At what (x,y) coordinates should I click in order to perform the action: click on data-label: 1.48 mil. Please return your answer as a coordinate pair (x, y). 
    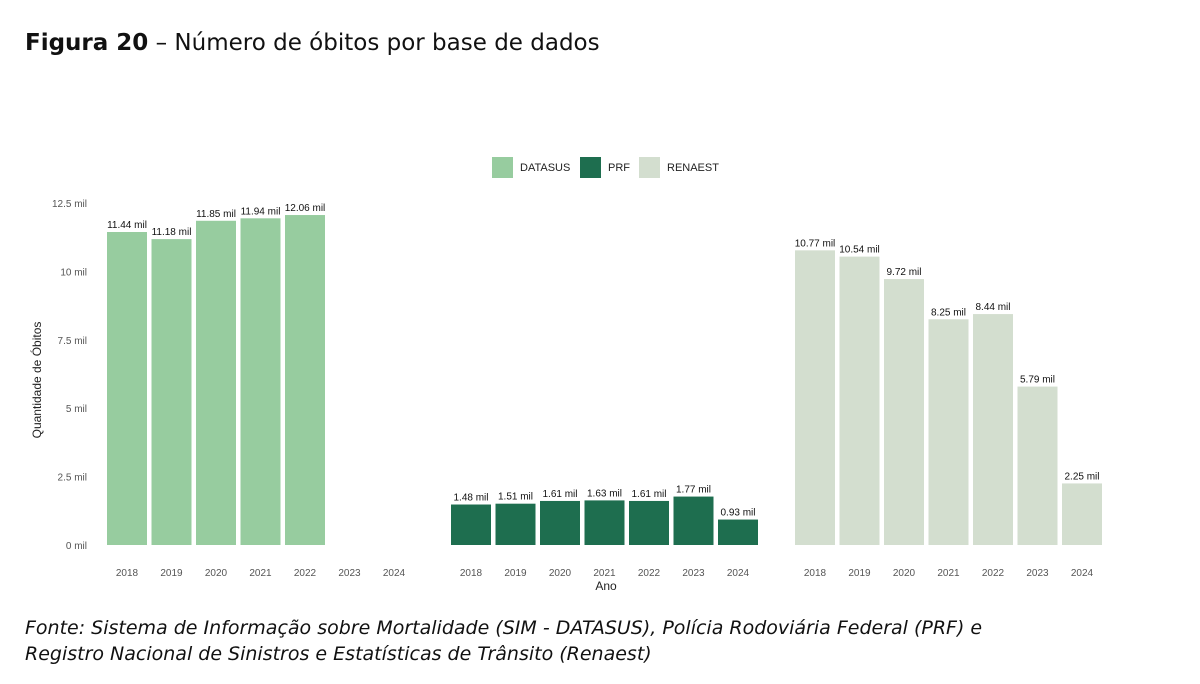
    Looking at the image, I should click on (470, 498).